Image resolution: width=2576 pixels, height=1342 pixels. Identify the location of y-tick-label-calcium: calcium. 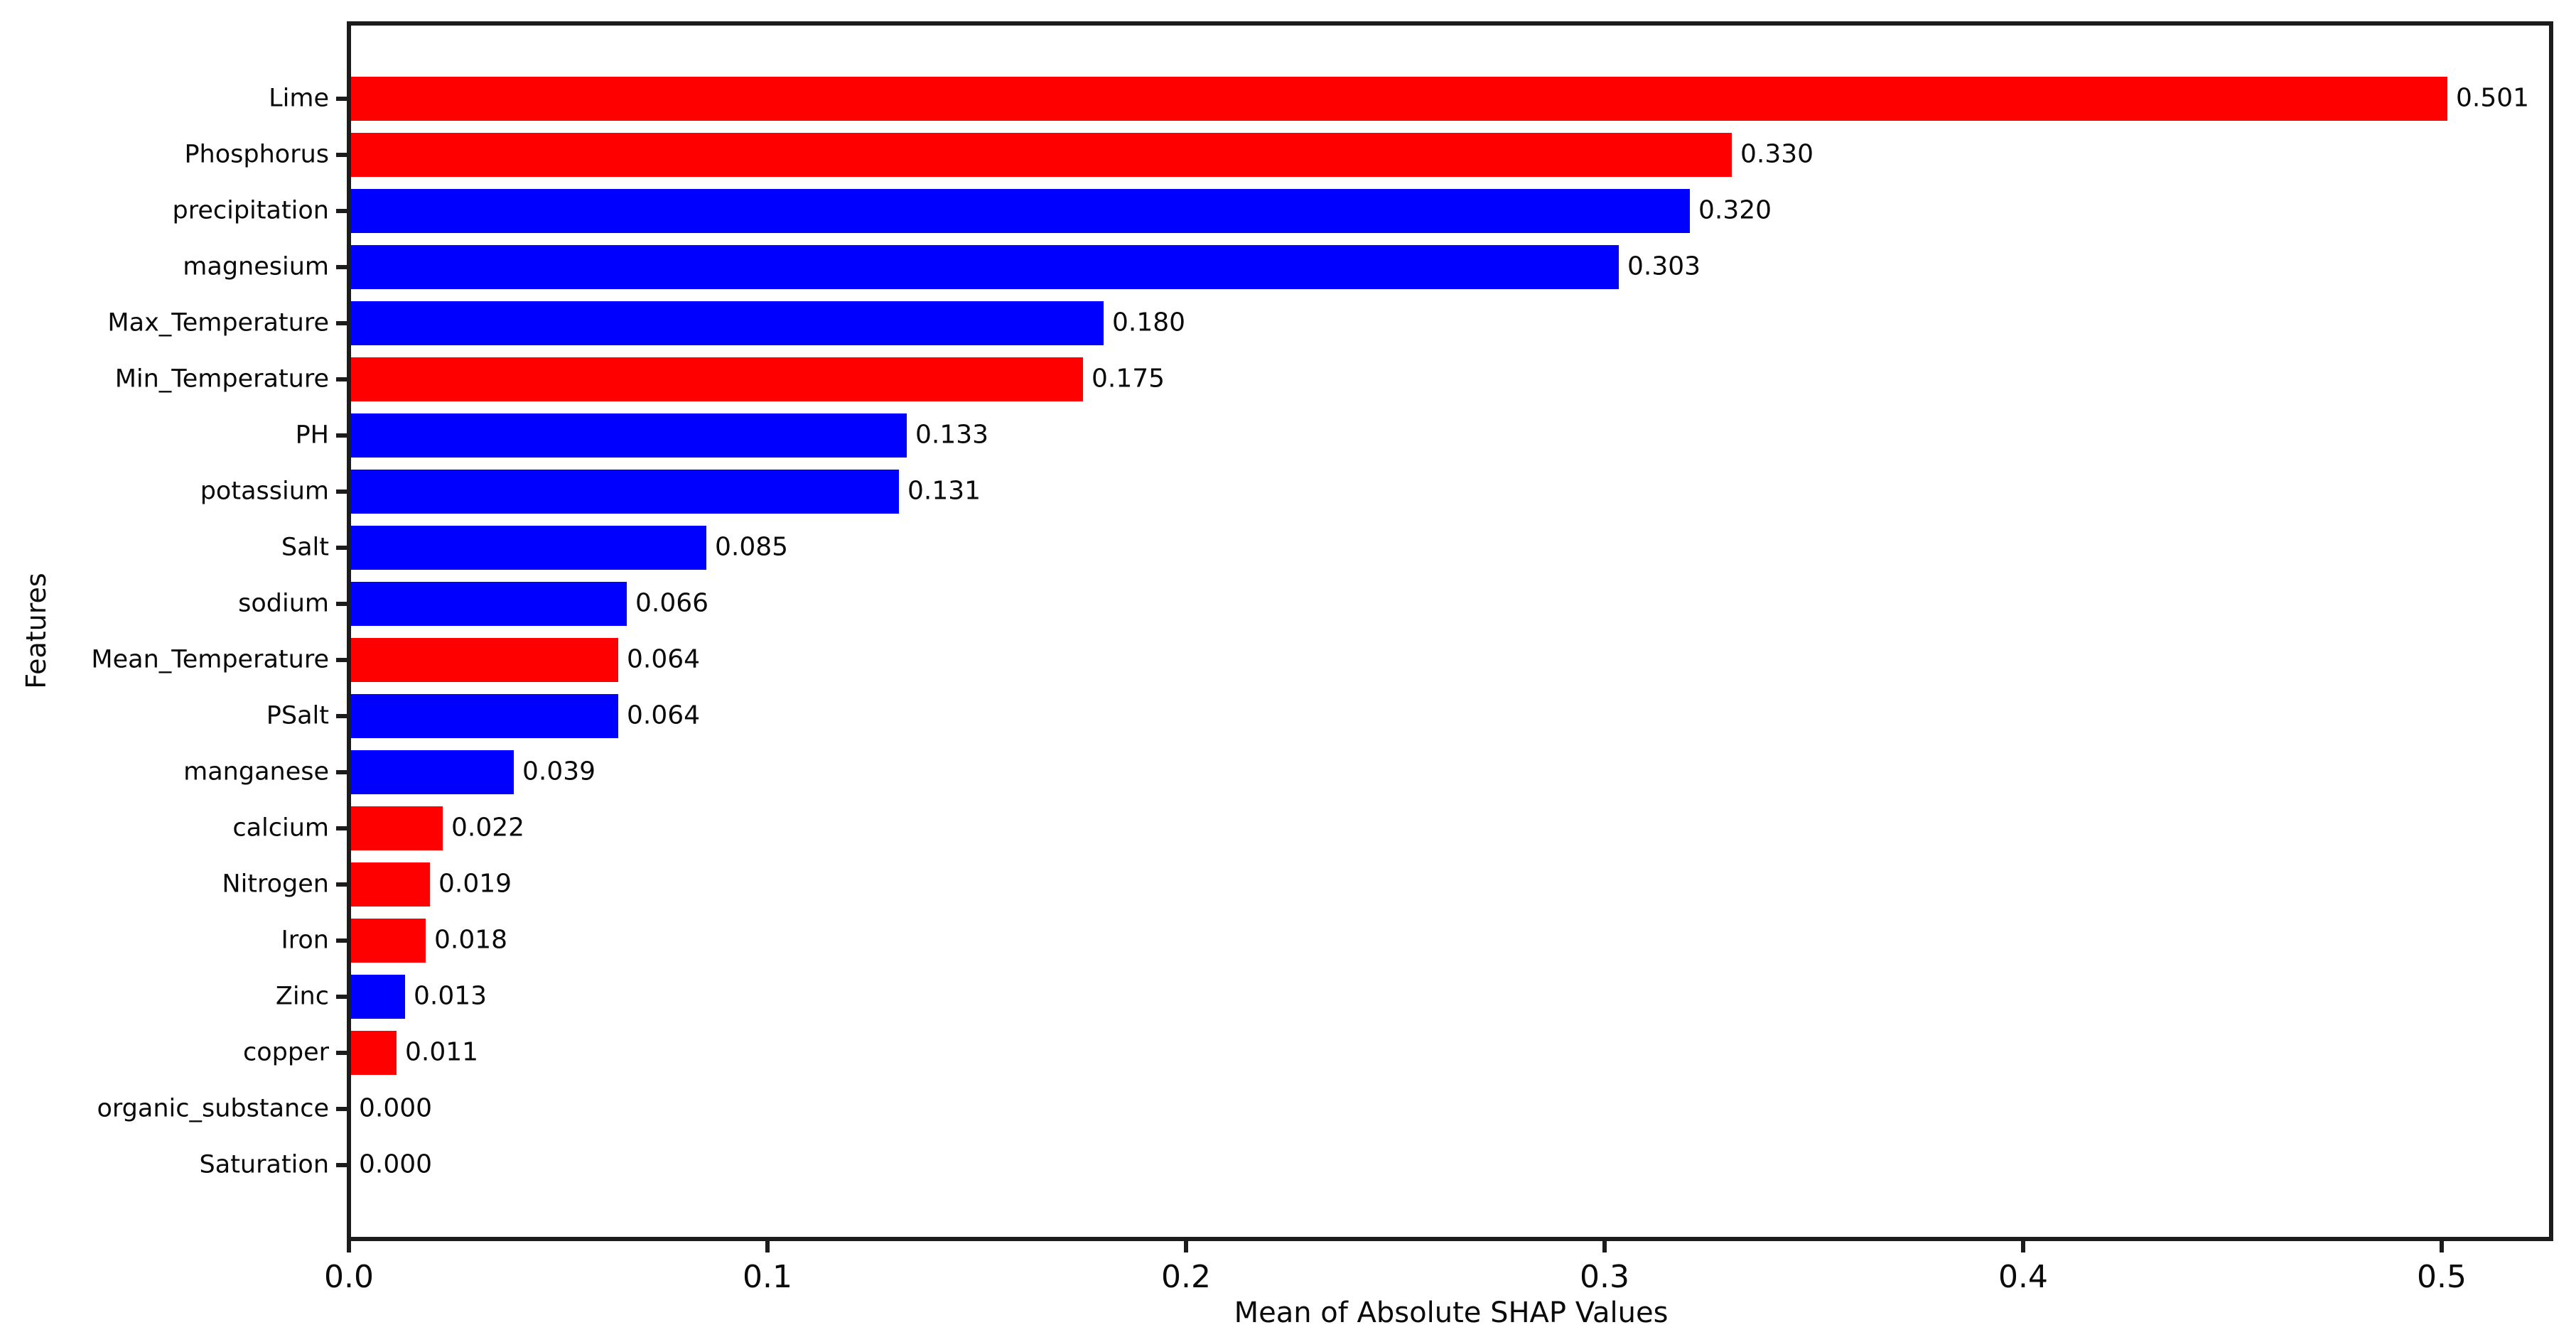
(281, 828).